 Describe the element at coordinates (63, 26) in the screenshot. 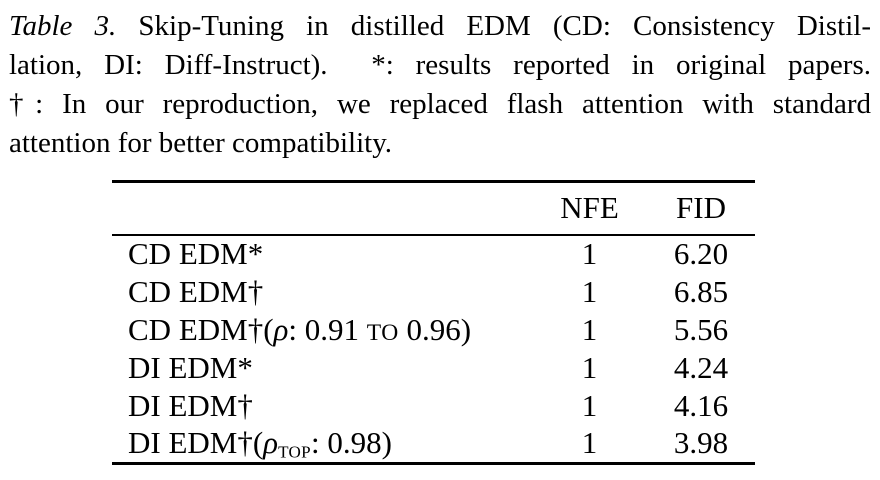

I see `text-segment: Table 3.` at that location.